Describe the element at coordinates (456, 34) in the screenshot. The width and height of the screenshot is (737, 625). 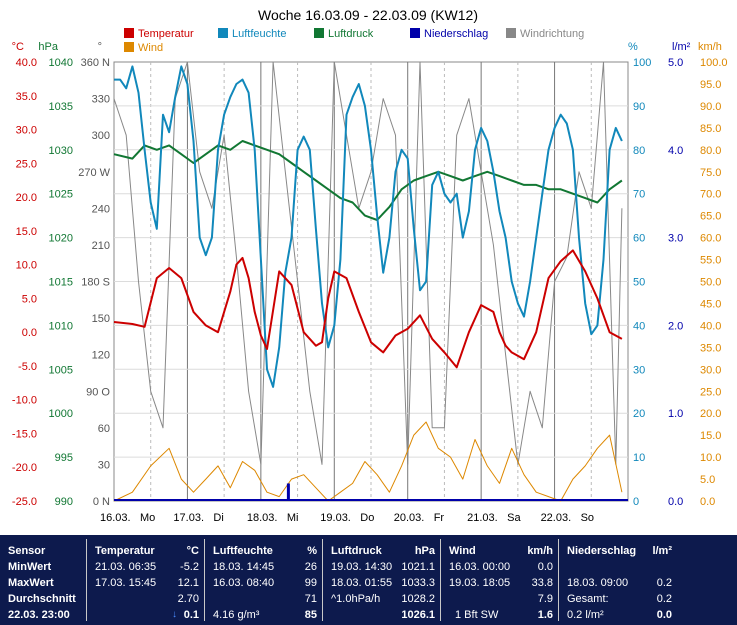
I see `legend-label-3: Niederschlag` at that location.